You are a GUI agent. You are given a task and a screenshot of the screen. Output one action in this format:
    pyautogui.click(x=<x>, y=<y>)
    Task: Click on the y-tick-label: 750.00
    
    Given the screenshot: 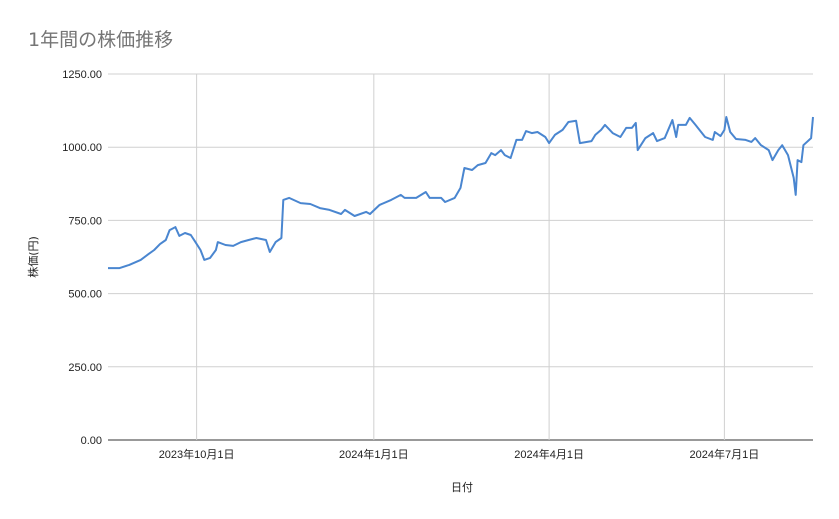 What is the action you would take?
    pyautogui.click(x=85, y=221)
    